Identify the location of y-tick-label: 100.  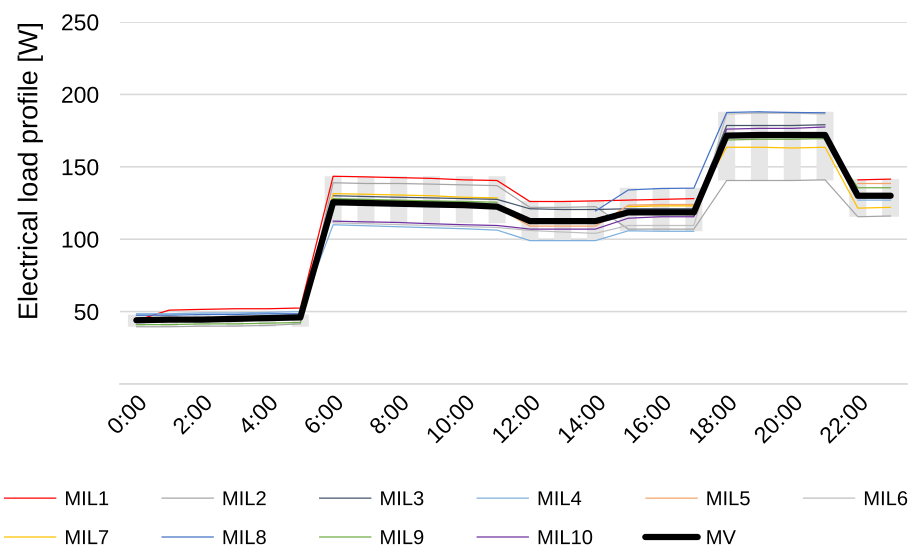
(80, 240).